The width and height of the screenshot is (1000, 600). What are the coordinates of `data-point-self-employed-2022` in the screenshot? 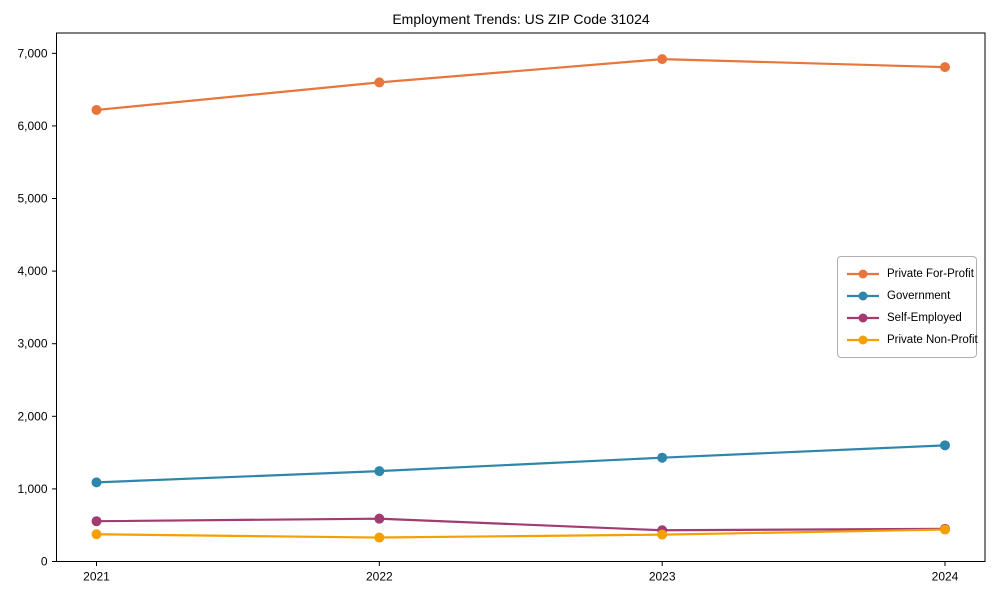 It's located at (379, 518).